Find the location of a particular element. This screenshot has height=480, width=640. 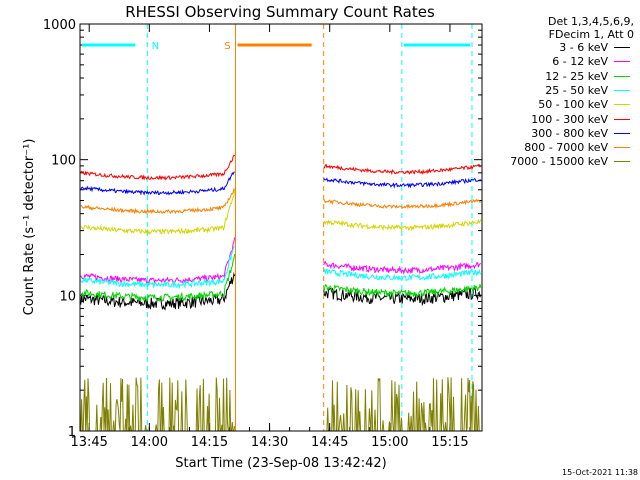

legend-item: 3 - 6 keV is located at coordinates (550, 48).